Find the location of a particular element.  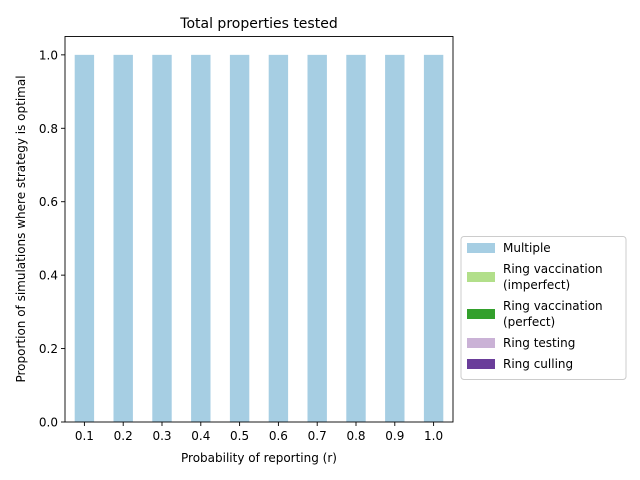

x-tick-label-0.1: 0.1 is located at coordinates (84, 436).